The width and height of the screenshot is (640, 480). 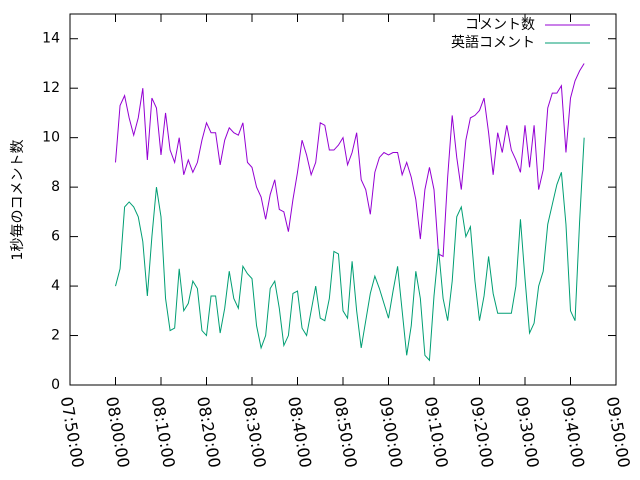 I want to click on legend-label: コメント数, so click(x=500, y=25).